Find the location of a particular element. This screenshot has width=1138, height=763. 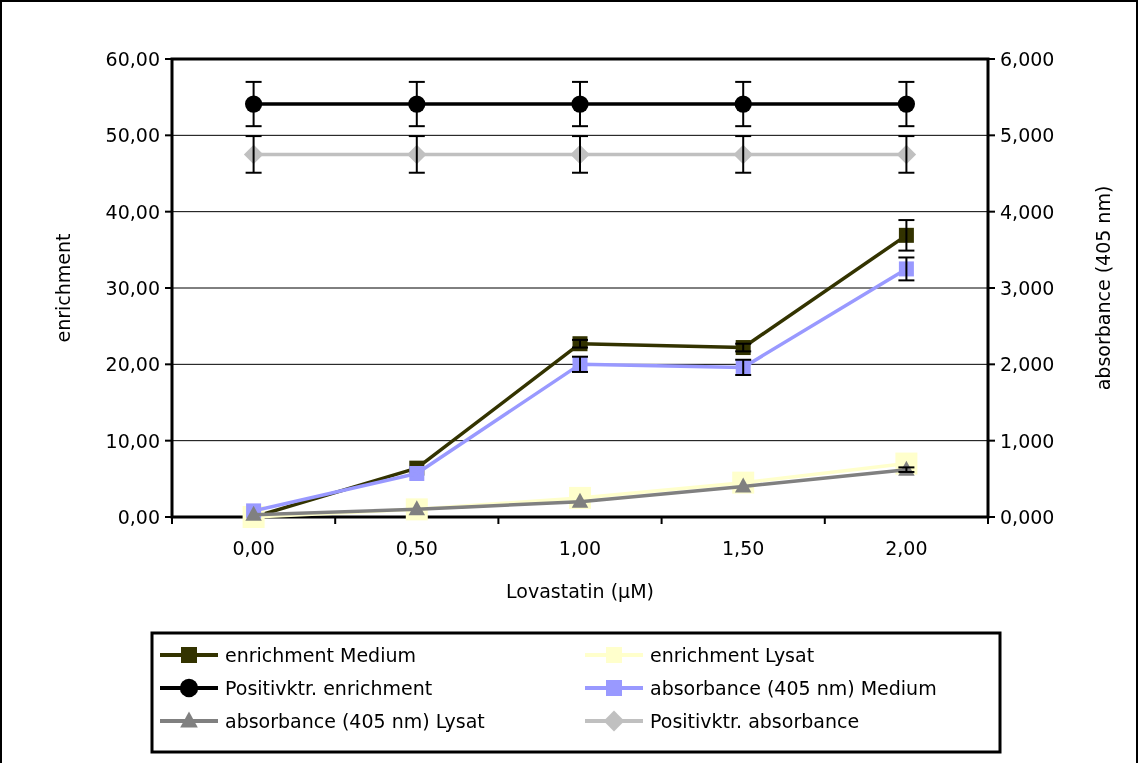

legend-label: absorbance (405 nm) Lysat is located at coordinates (355, 721).